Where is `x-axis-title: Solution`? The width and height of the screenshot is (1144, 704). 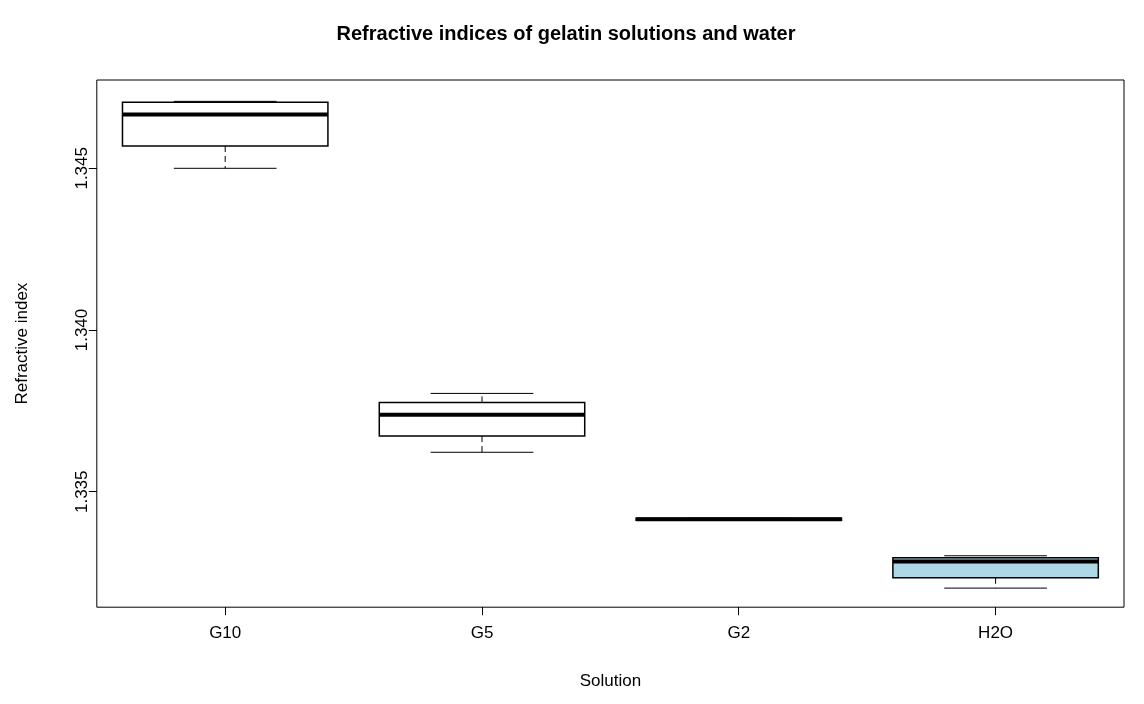
x-axis-title: Solution is located at coordinates (610, 681).